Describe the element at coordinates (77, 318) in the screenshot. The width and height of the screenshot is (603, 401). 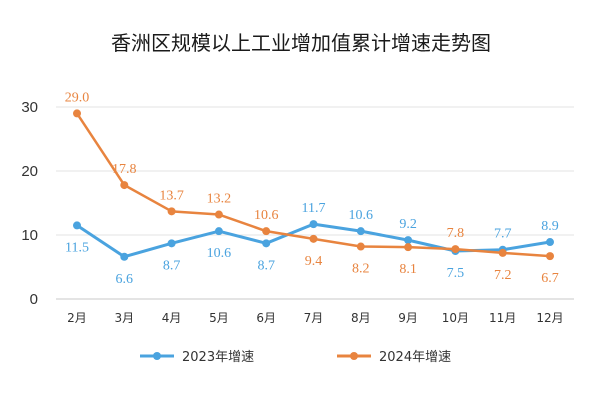
I see `x-tick-label: 2月` at that location.